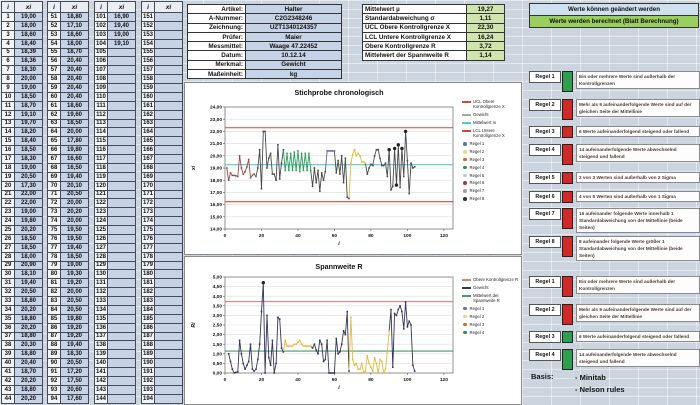 The height and width of the screenshot is (405, 700). Describe the element at coordinates (75, 168) in the screenshot. I see `sample-value-cell: 16,50` at that location.